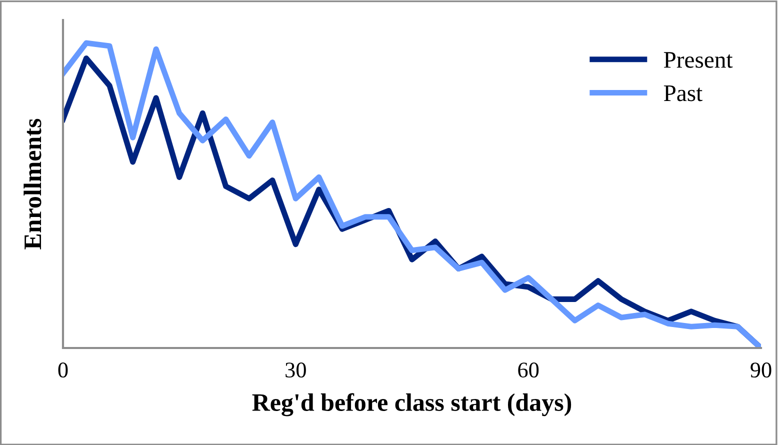 The image size is (778, 445). Describe the element at coordinates (683, 94) in the screenshot. I see `legend-label: Past` at that location.